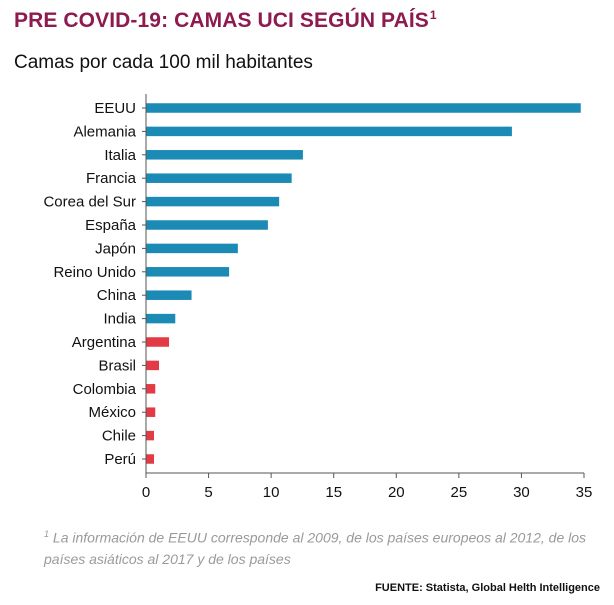 Image resolution: width=614 pixels, height=605 pixels. What do you see at coordinates (521, 492) in the screenshot?
I see `x-tick-label: 30` at bounding box center [521, 492].